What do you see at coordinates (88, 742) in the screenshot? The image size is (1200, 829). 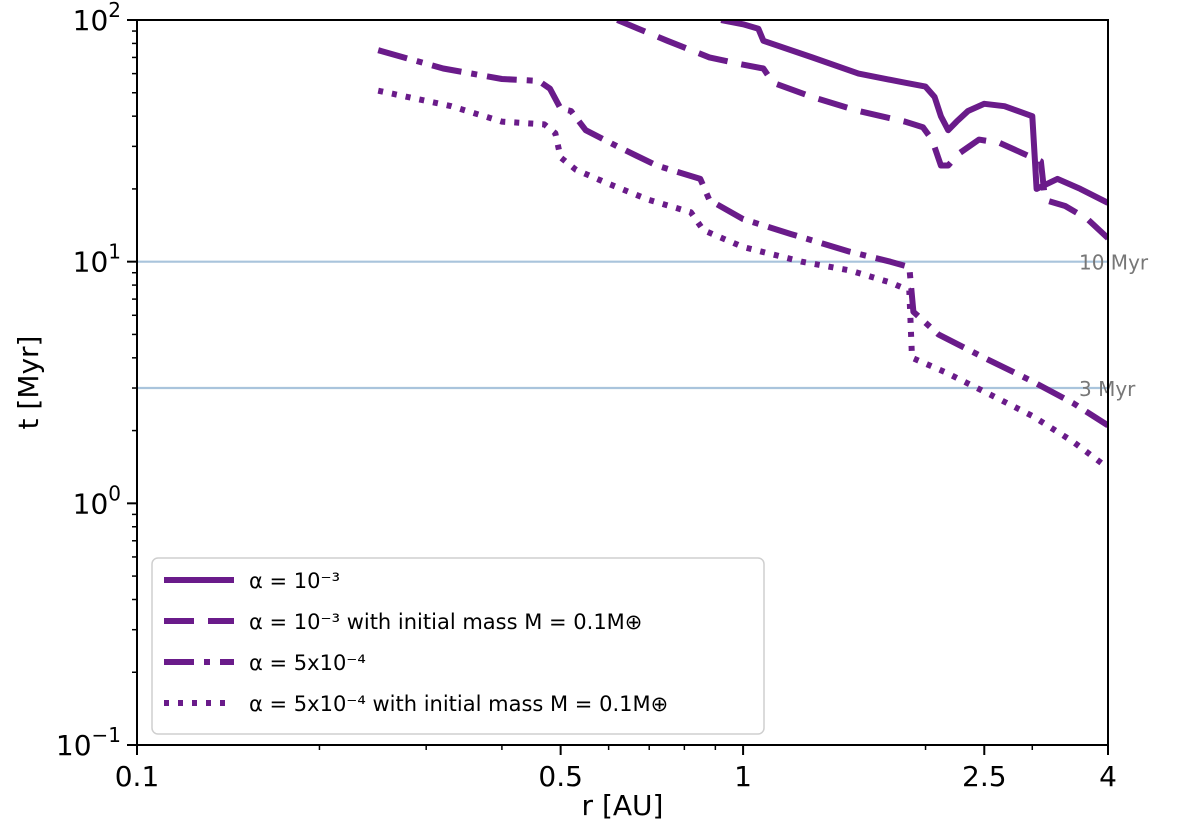 I see `y-tick-label: 10⁻¹` at bounding box center [88, 742].